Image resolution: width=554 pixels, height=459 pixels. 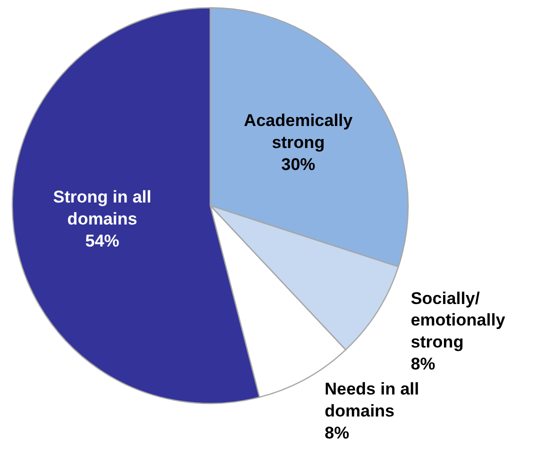 What do you see at coordinates (102, 208) in the screenshot?
I see `slice-label: Strong in all domains` at bounding box center [102, 208].